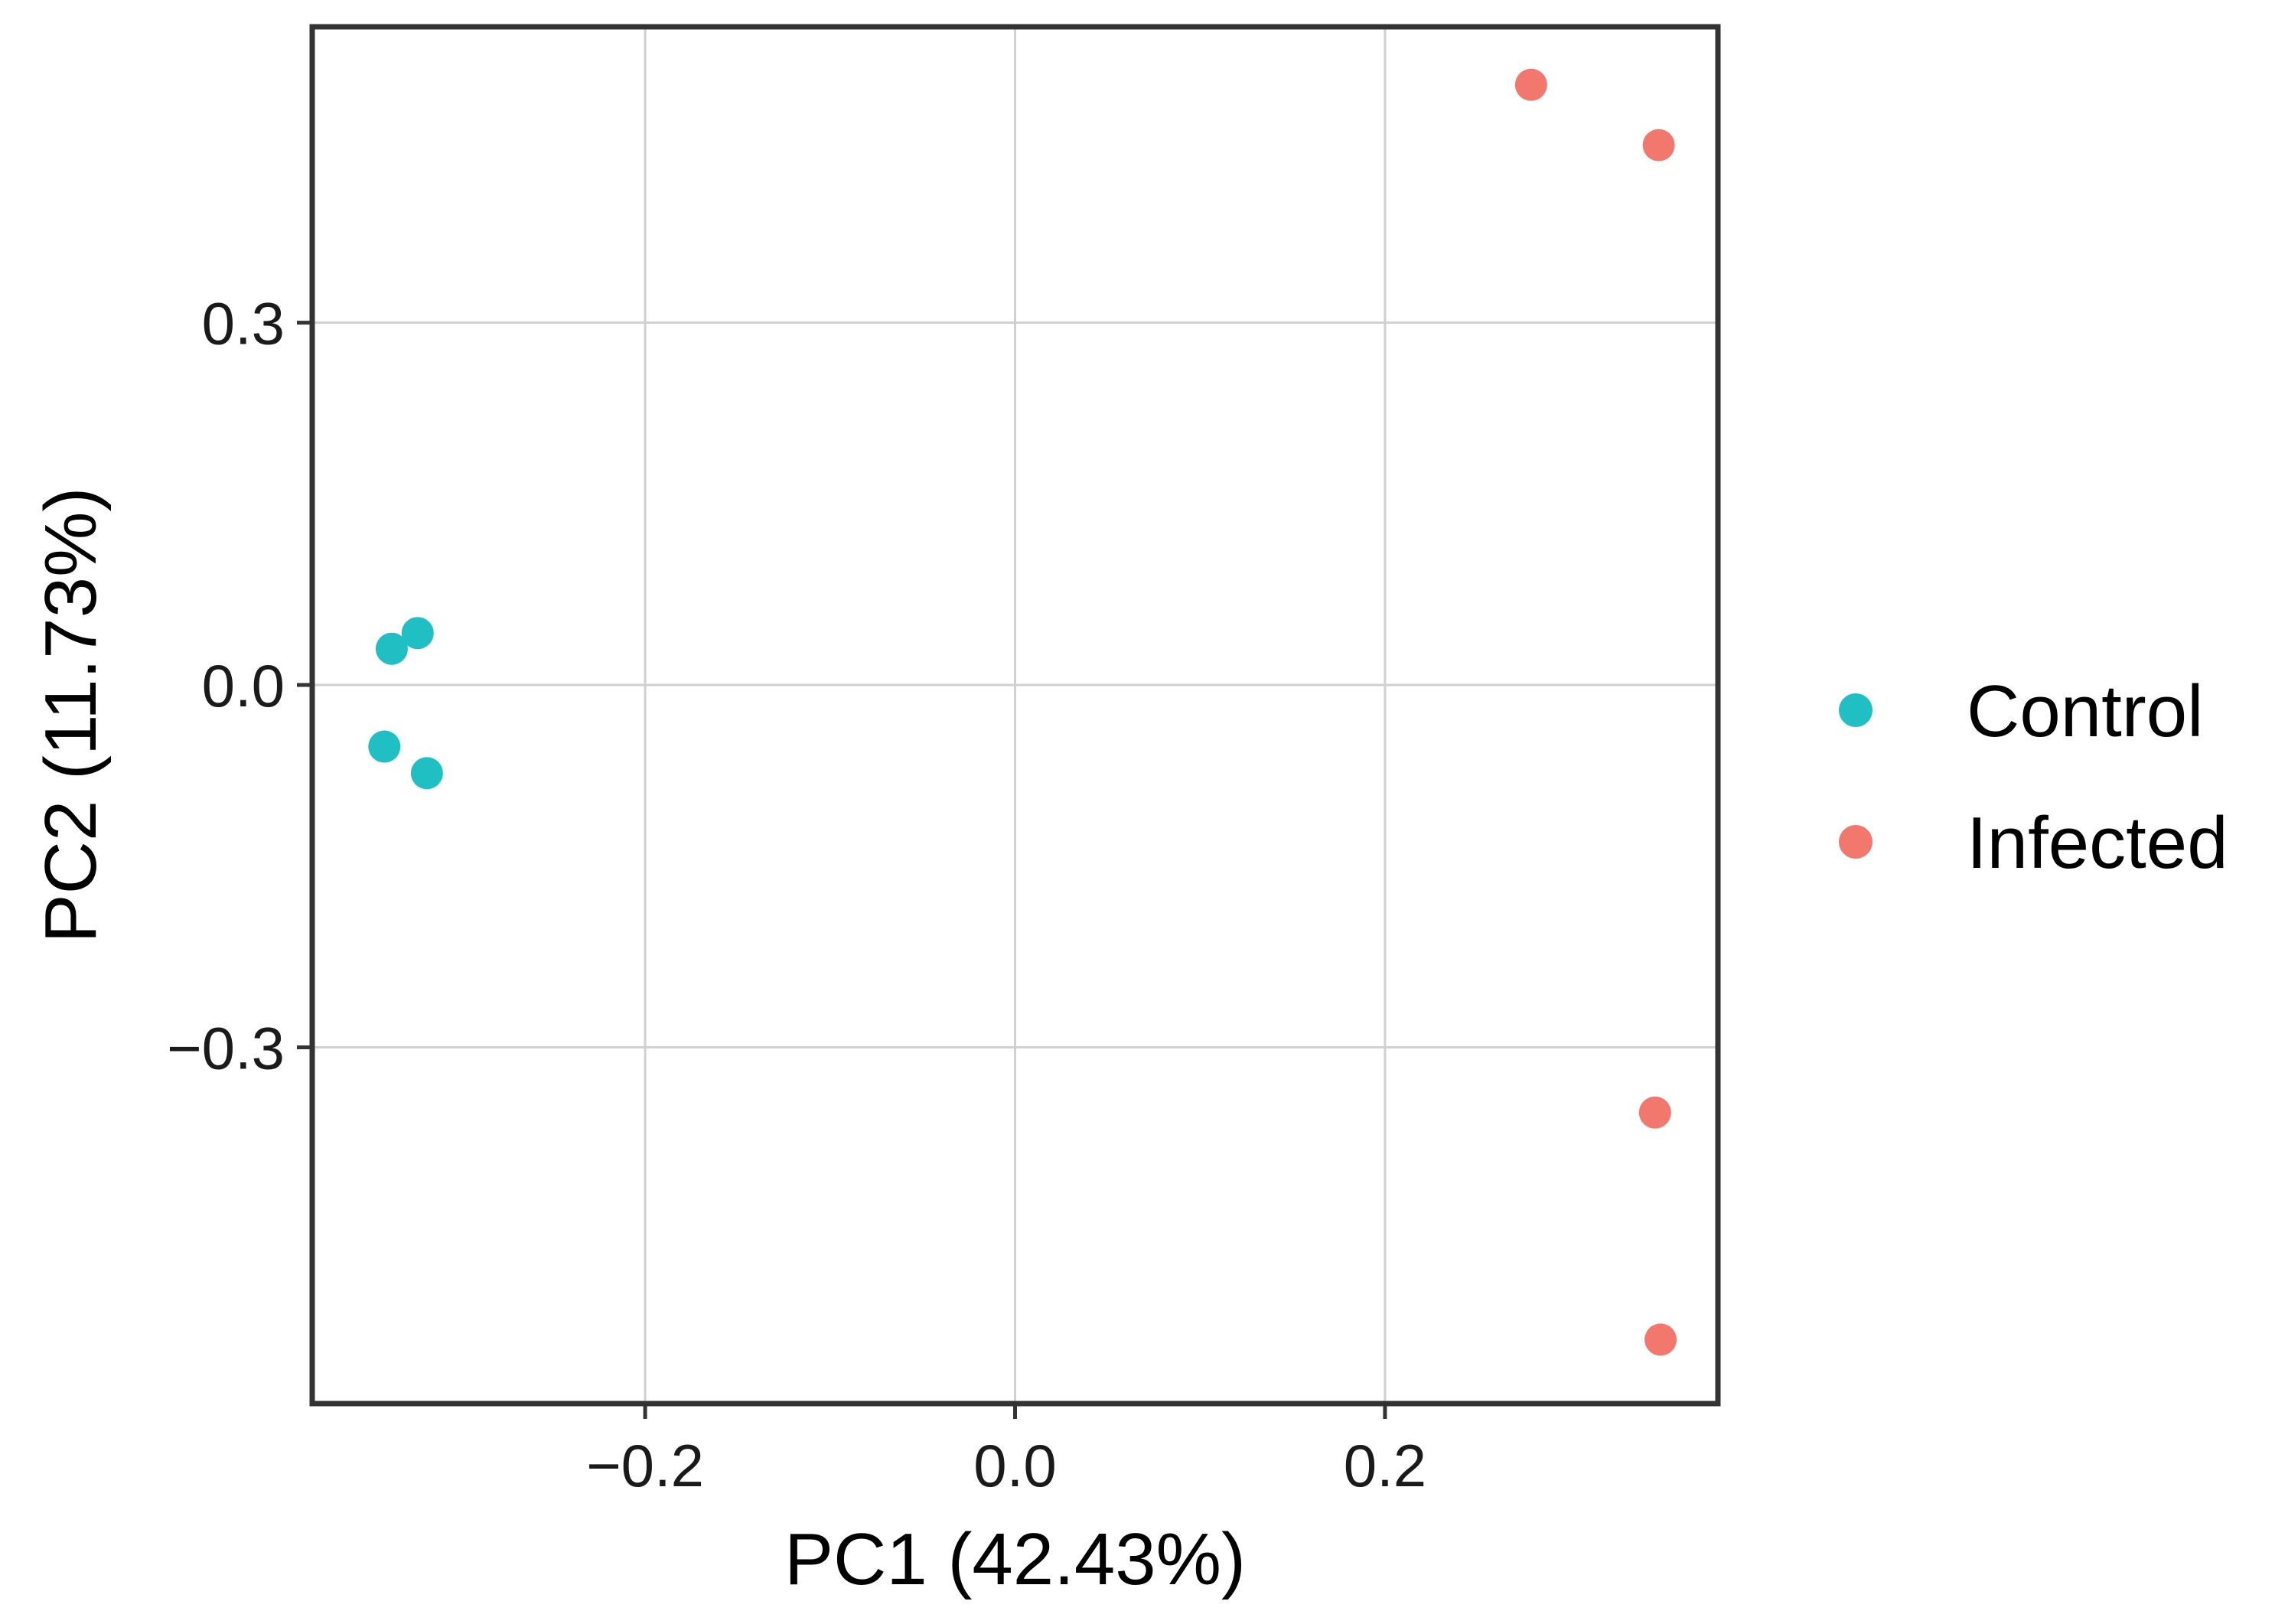 This screenshot has width=2275, height=1624. Describe the element at coordinates (2085, 711) in the screenshot. I see `legend-label-control: Control` at that location.